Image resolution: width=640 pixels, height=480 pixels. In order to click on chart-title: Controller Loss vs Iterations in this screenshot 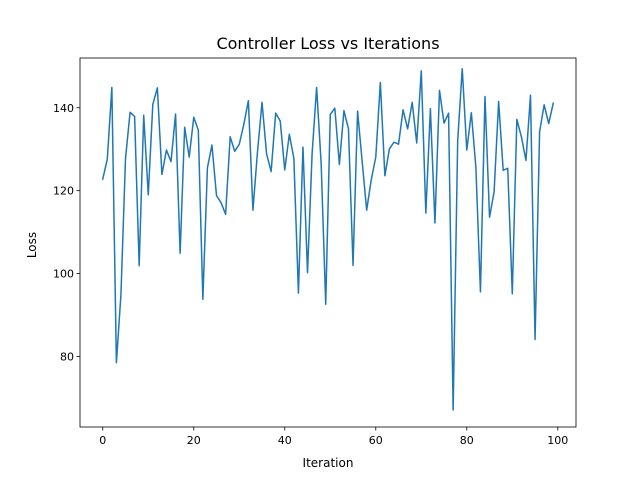, I will do `click(327, 43)`.